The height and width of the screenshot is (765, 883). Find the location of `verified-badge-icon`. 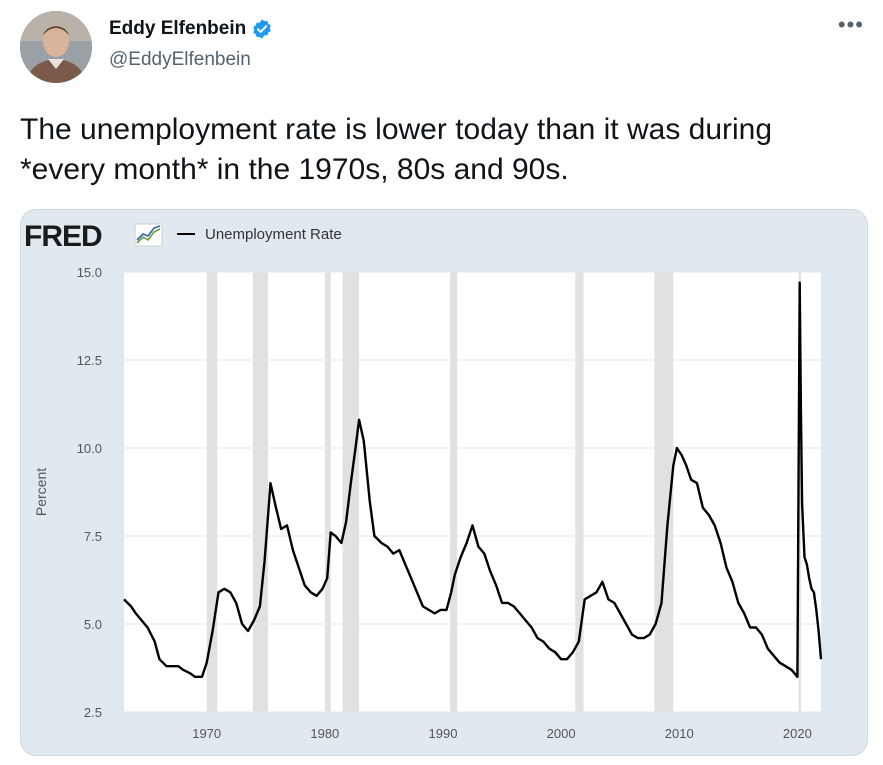

verified-badge-icon is located at coordinates (262, 29).